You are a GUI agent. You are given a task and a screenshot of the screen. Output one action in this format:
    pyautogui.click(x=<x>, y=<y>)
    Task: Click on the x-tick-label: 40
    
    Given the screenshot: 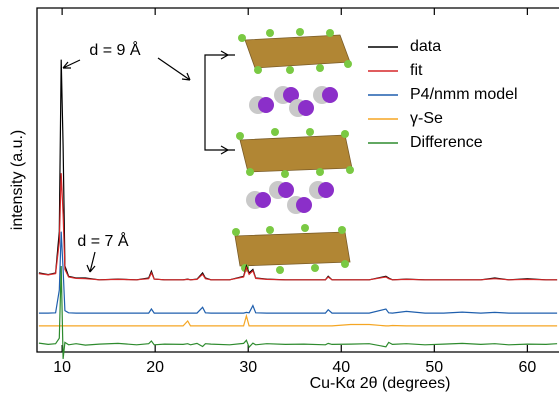 What is the action you would take?
    pyautogui.click(x=341, y=367)
    